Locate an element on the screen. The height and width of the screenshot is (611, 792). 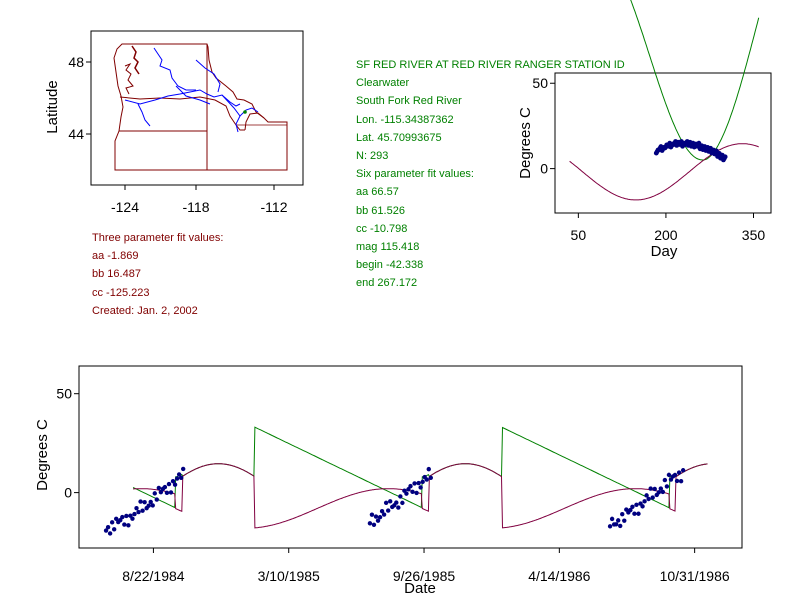
seasonal-x-tick-label: 200 is located at coordinates (666, 235).